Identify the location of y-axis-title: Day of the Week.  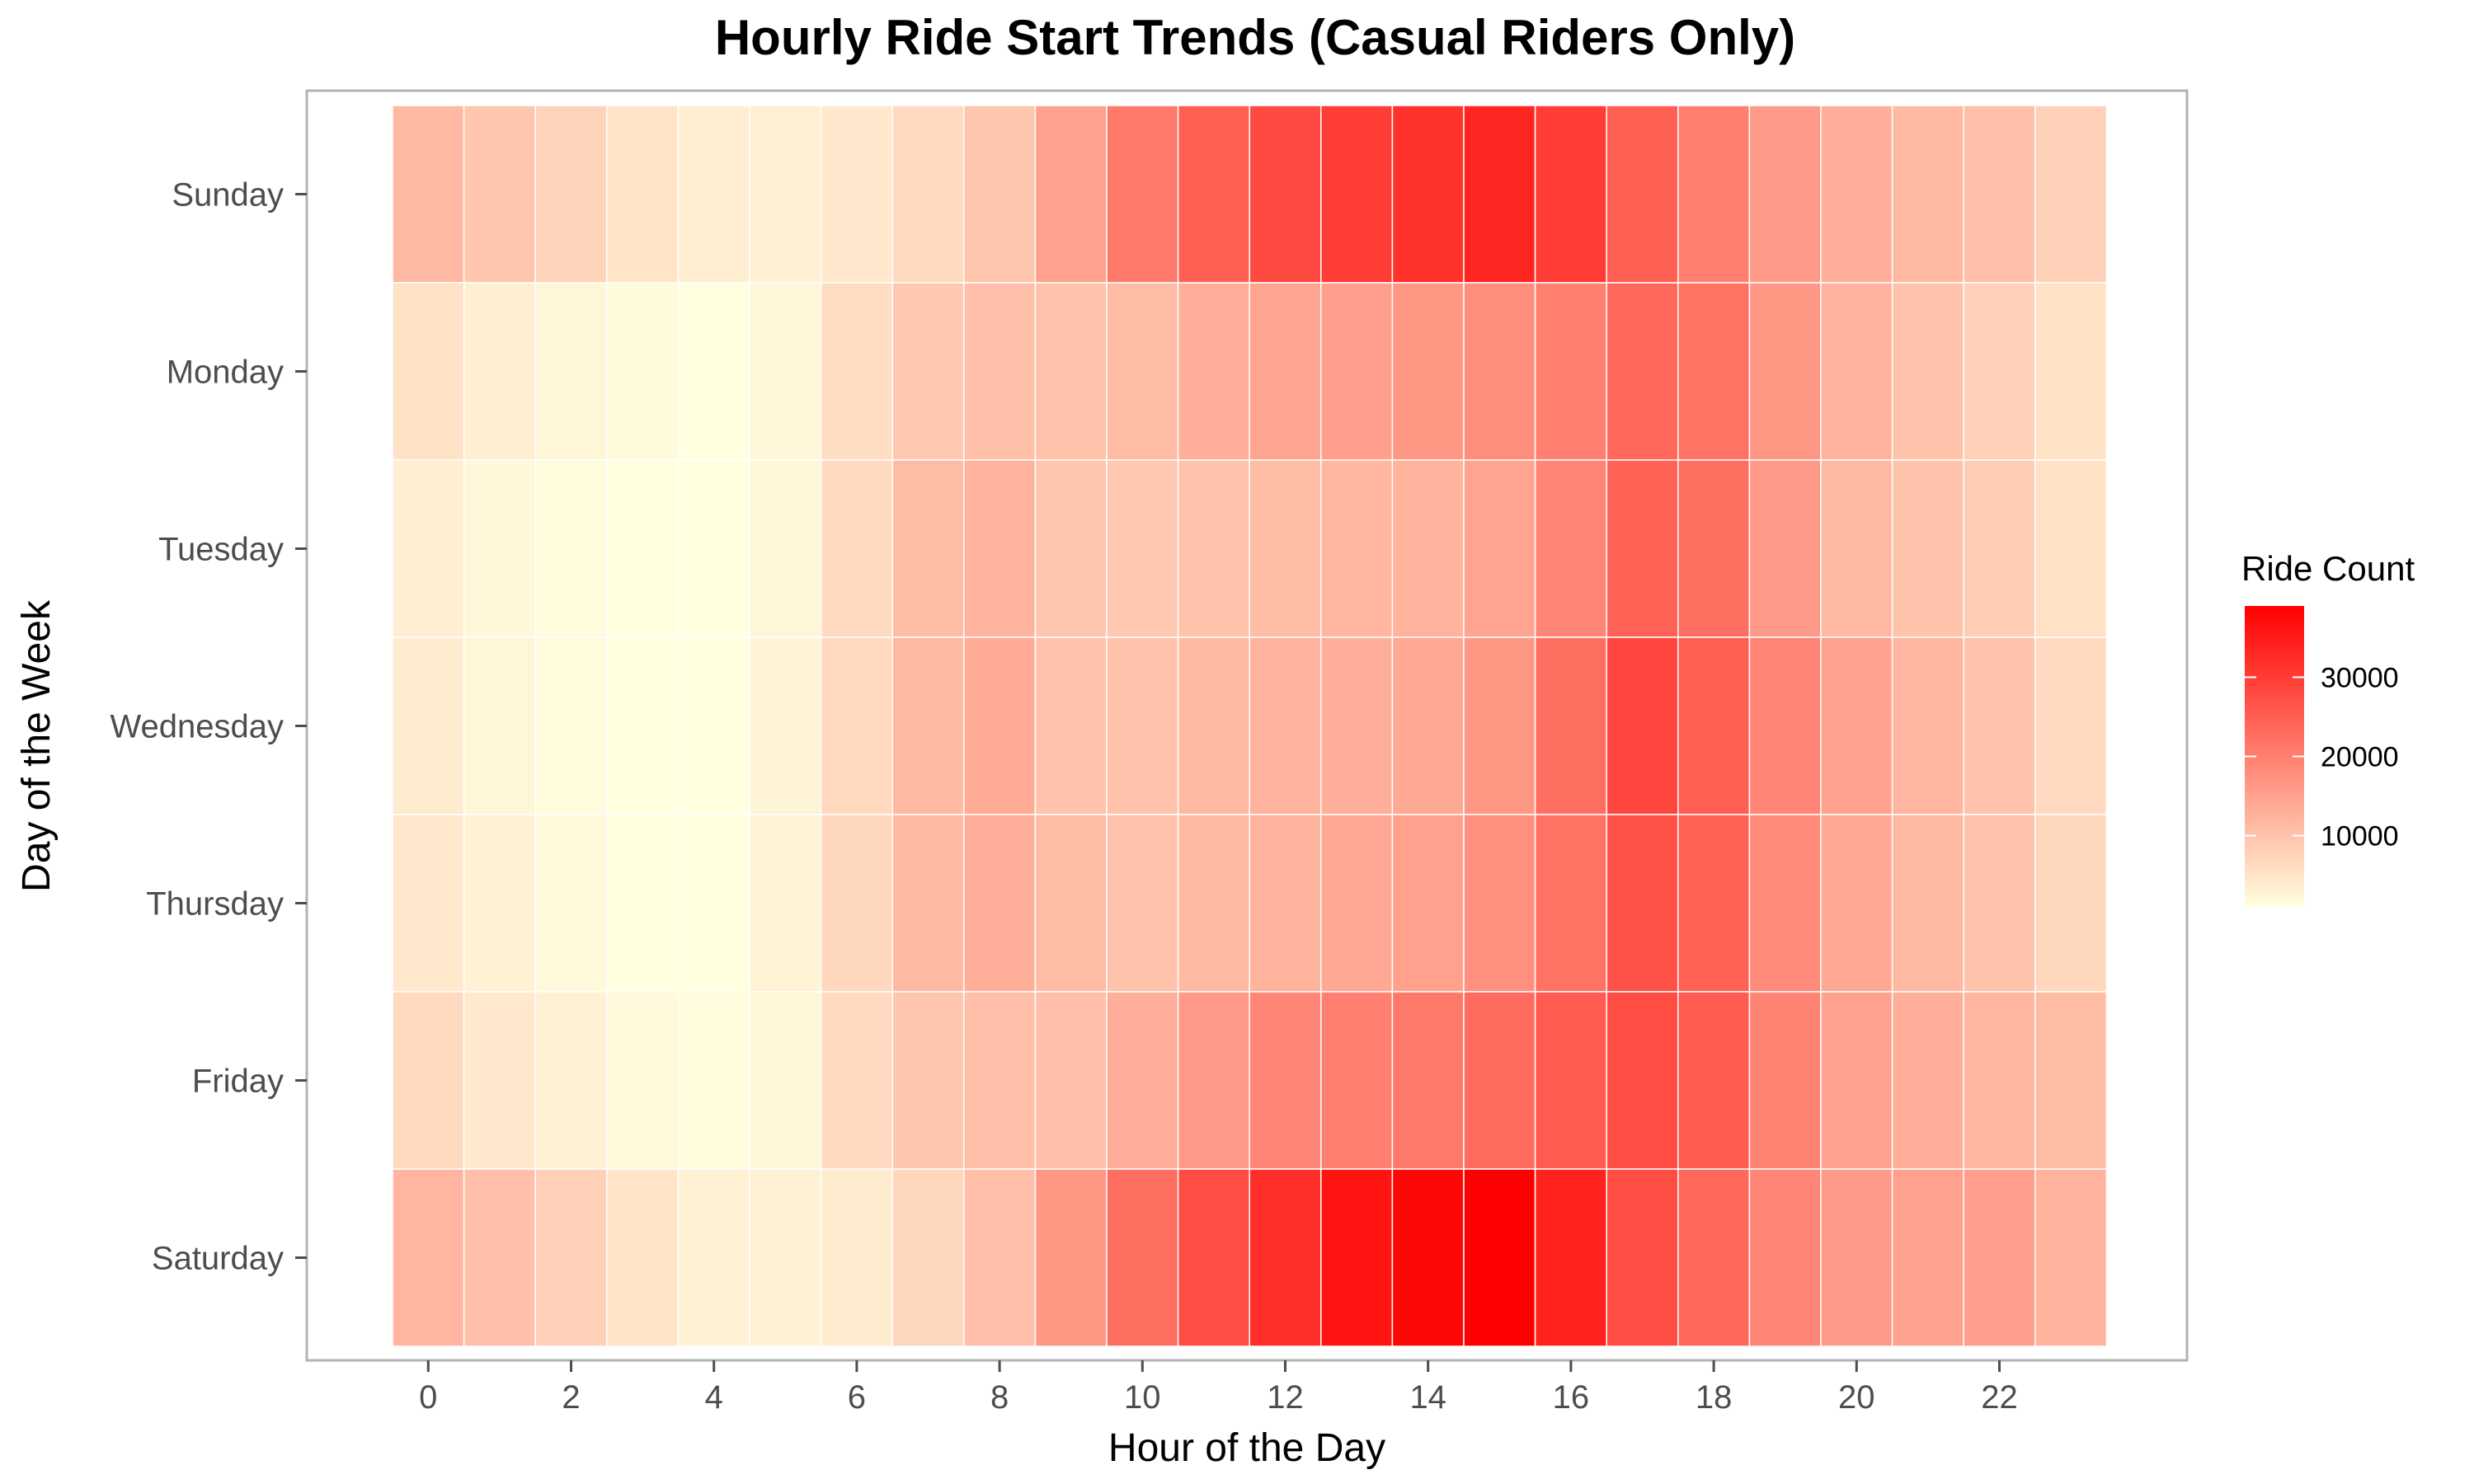
(37, 745).